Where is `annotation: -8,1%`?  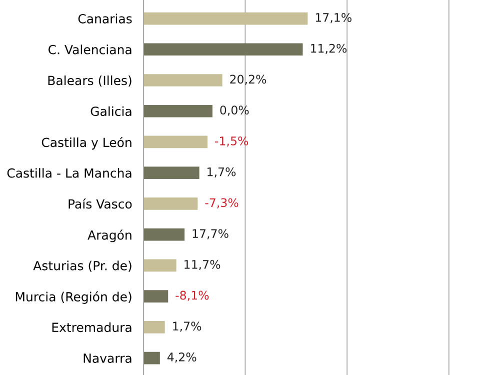 annotation: -8,1% is located at coordinates (192, 295).